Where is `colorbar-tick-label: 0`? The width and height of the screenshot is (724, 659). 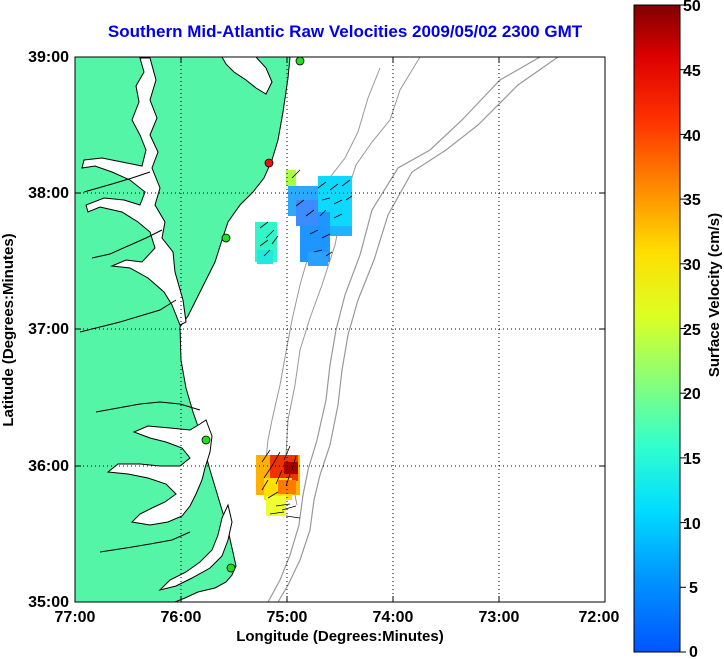
colorbar-tick-label: 0 is located at coordinates (693, 651).